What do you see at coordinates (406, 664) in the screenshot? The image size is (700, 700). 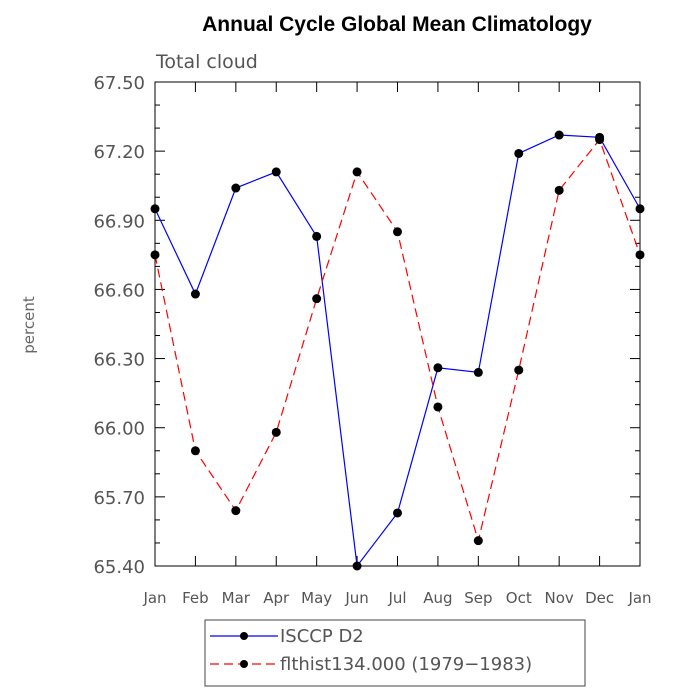 I see `legend-label-flthist: flthist134.000 (1979−1983)` at bounding box center [406, 664].